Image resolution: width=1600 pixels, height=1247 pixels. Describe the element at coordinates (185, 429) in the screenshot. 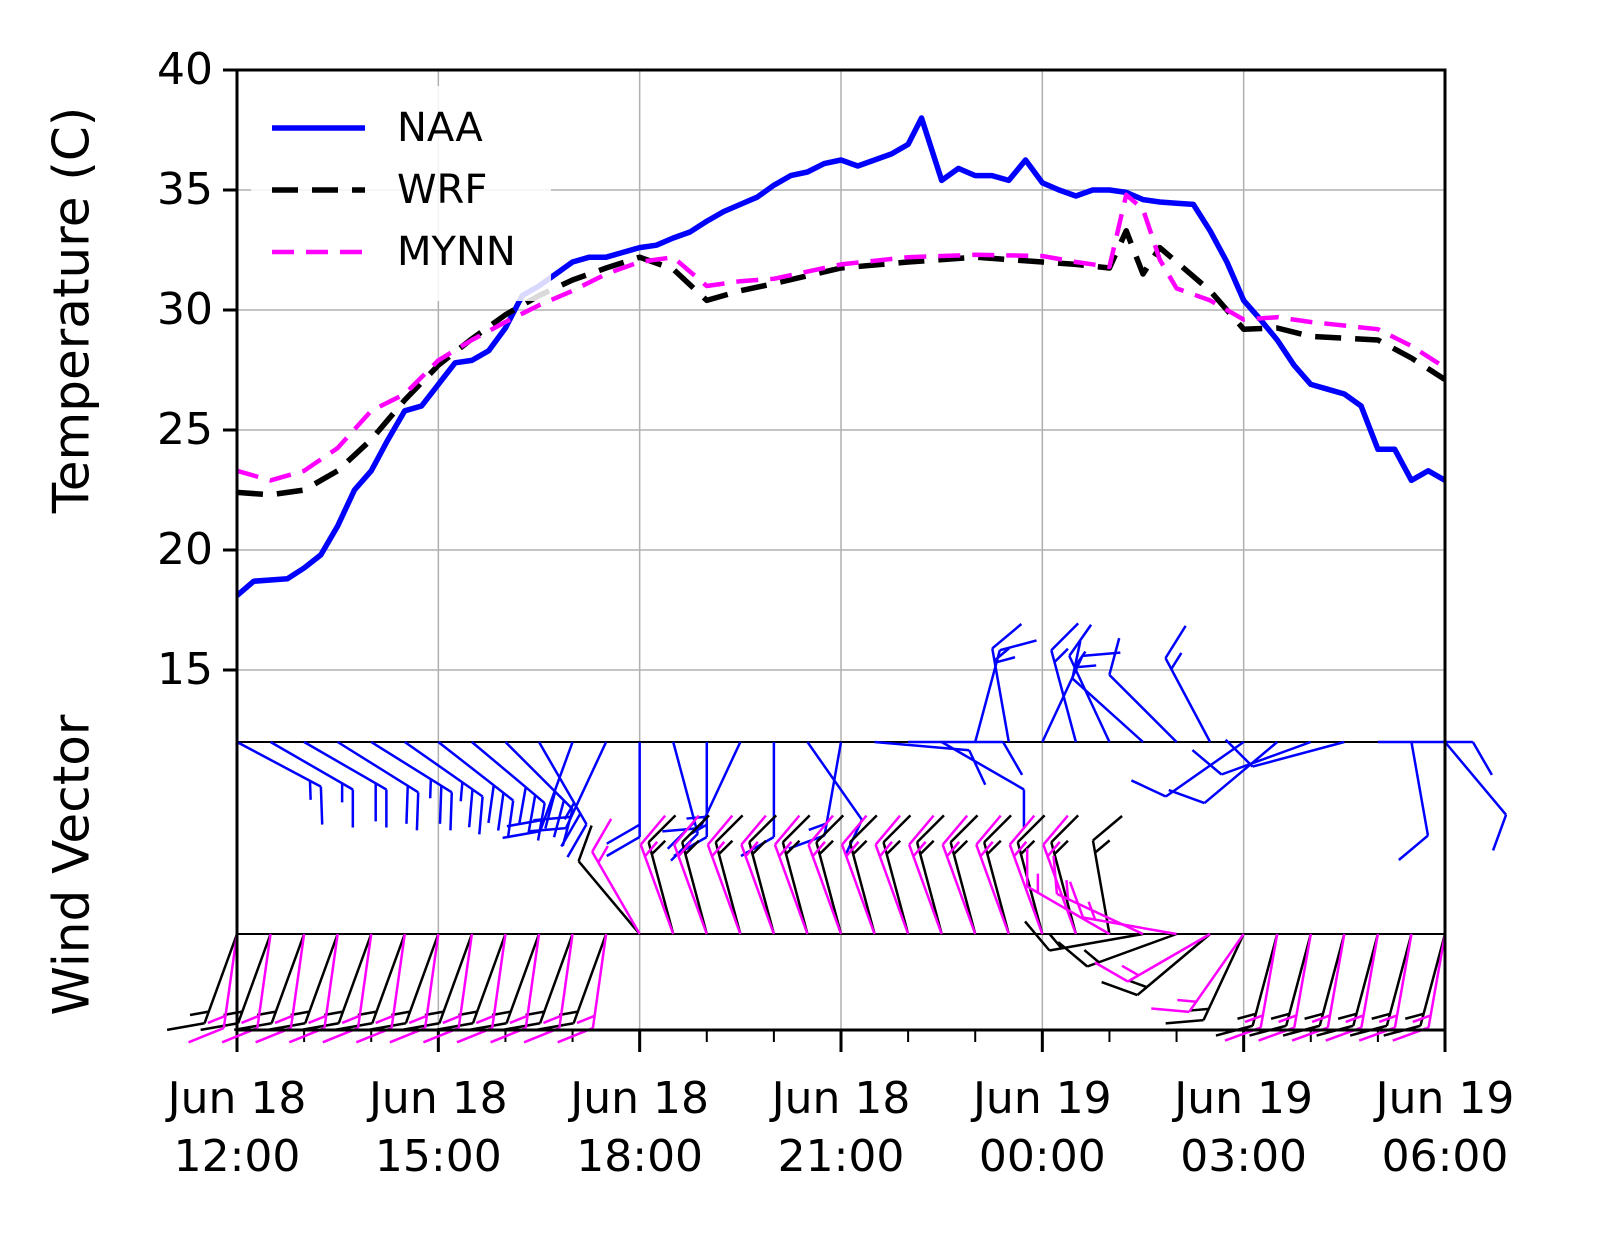

I see `y-tick-label: 25` at that location.